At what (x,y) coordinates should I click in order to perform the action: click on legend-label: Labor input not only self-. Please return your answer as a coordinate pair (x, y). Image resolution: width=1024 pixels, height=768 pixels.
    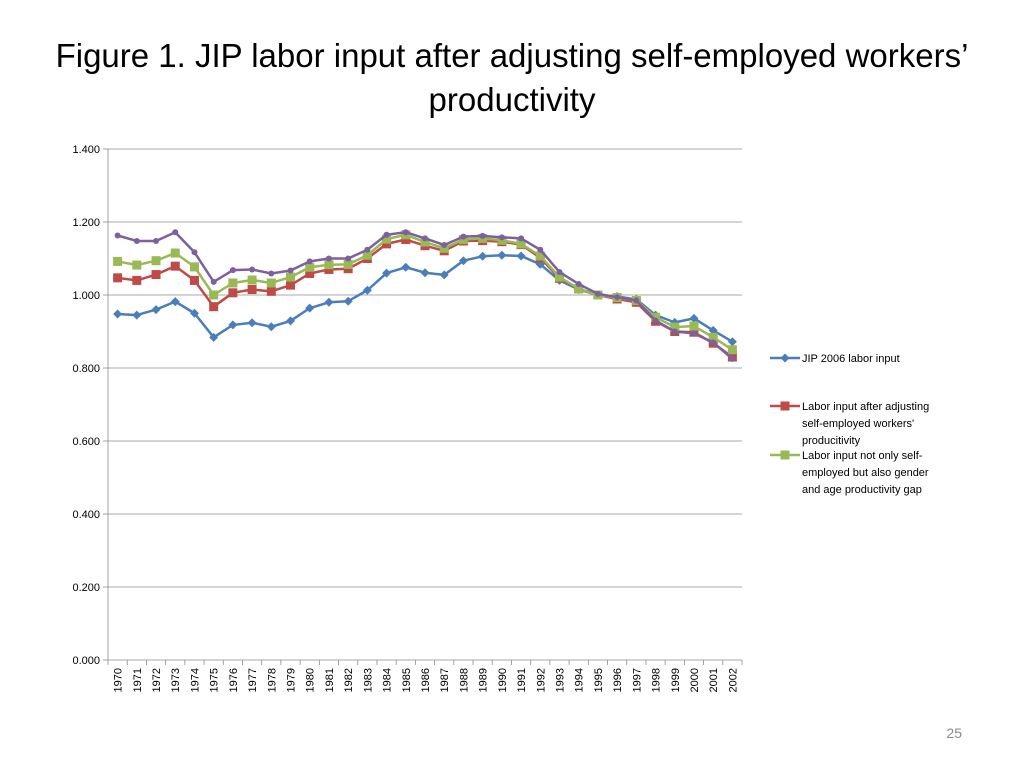
    Looking at the image, I should click on (862, 456).